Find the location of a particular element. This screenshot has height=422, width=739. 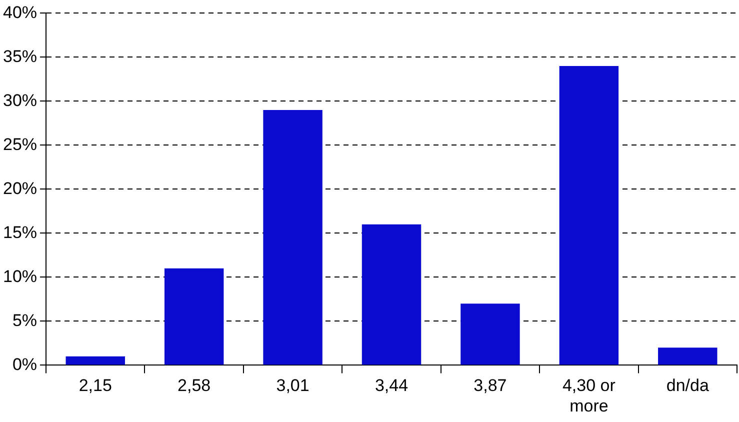

y-tick-label: 20% is located at coordinates (20, 188).